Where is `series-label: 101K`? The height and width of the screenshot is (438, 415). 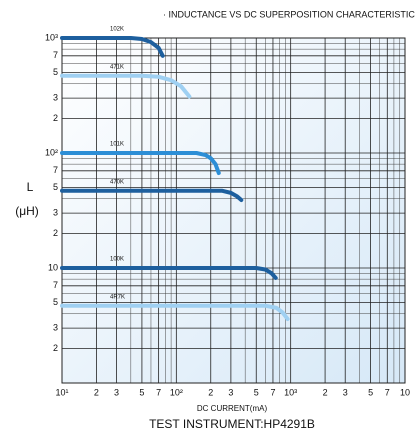 series-label: 101K is located at coordinates (117, 145).